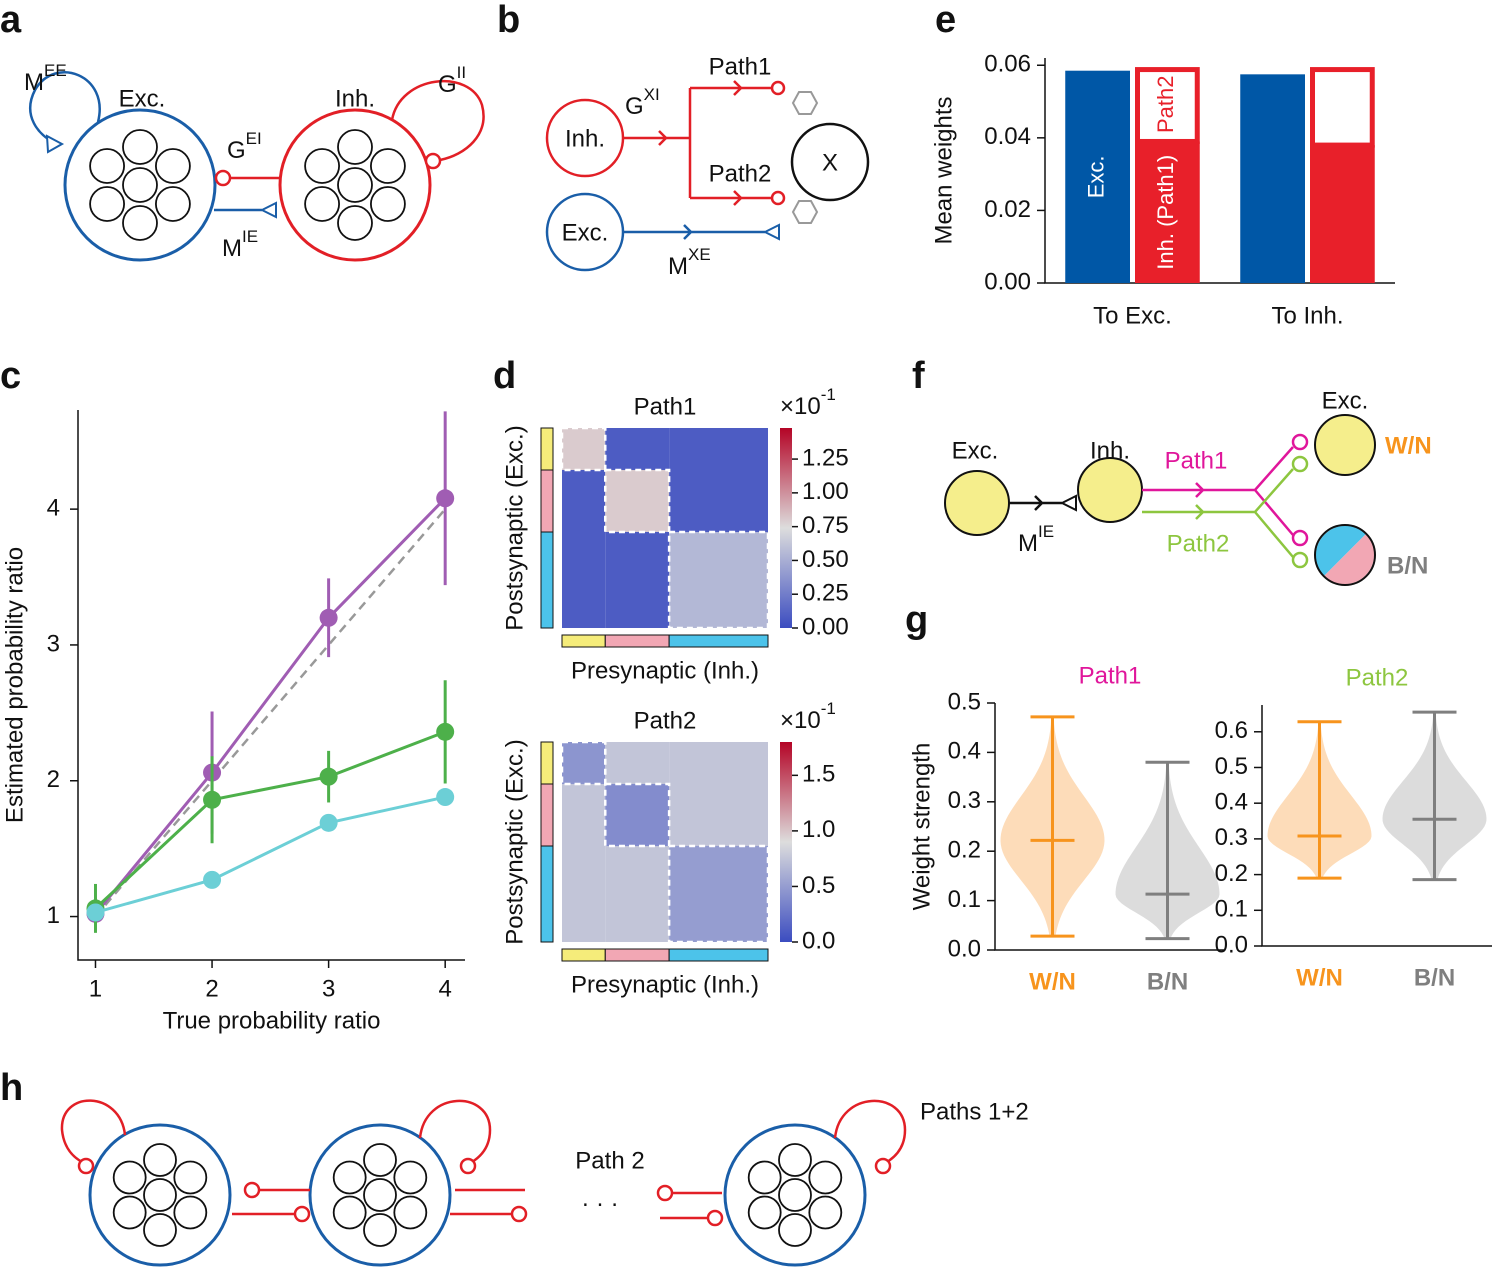 Image resolution: width=1500 pixels, height=1280 pixels. What do you see at coordinates (795, 1195) in the screenshot?
I see `population` at bounding box center [795, 1195].